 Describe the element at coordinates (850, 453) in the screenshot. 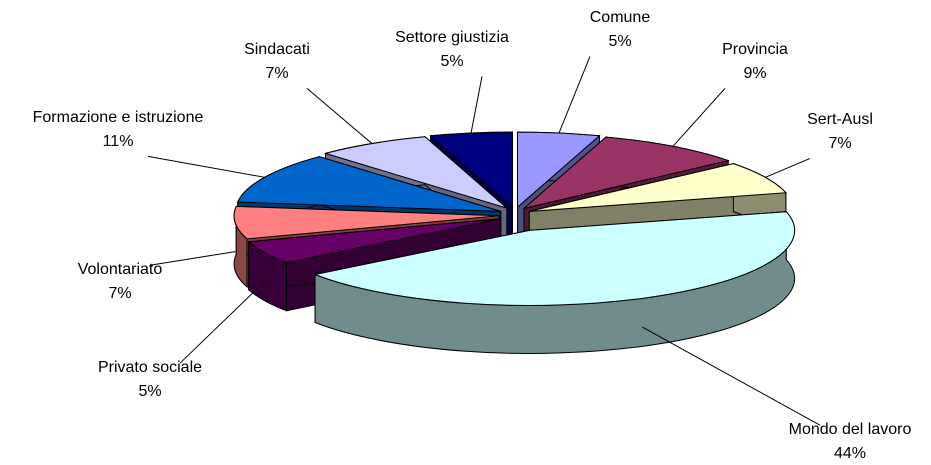

I see `value-label: 44%` at that location.